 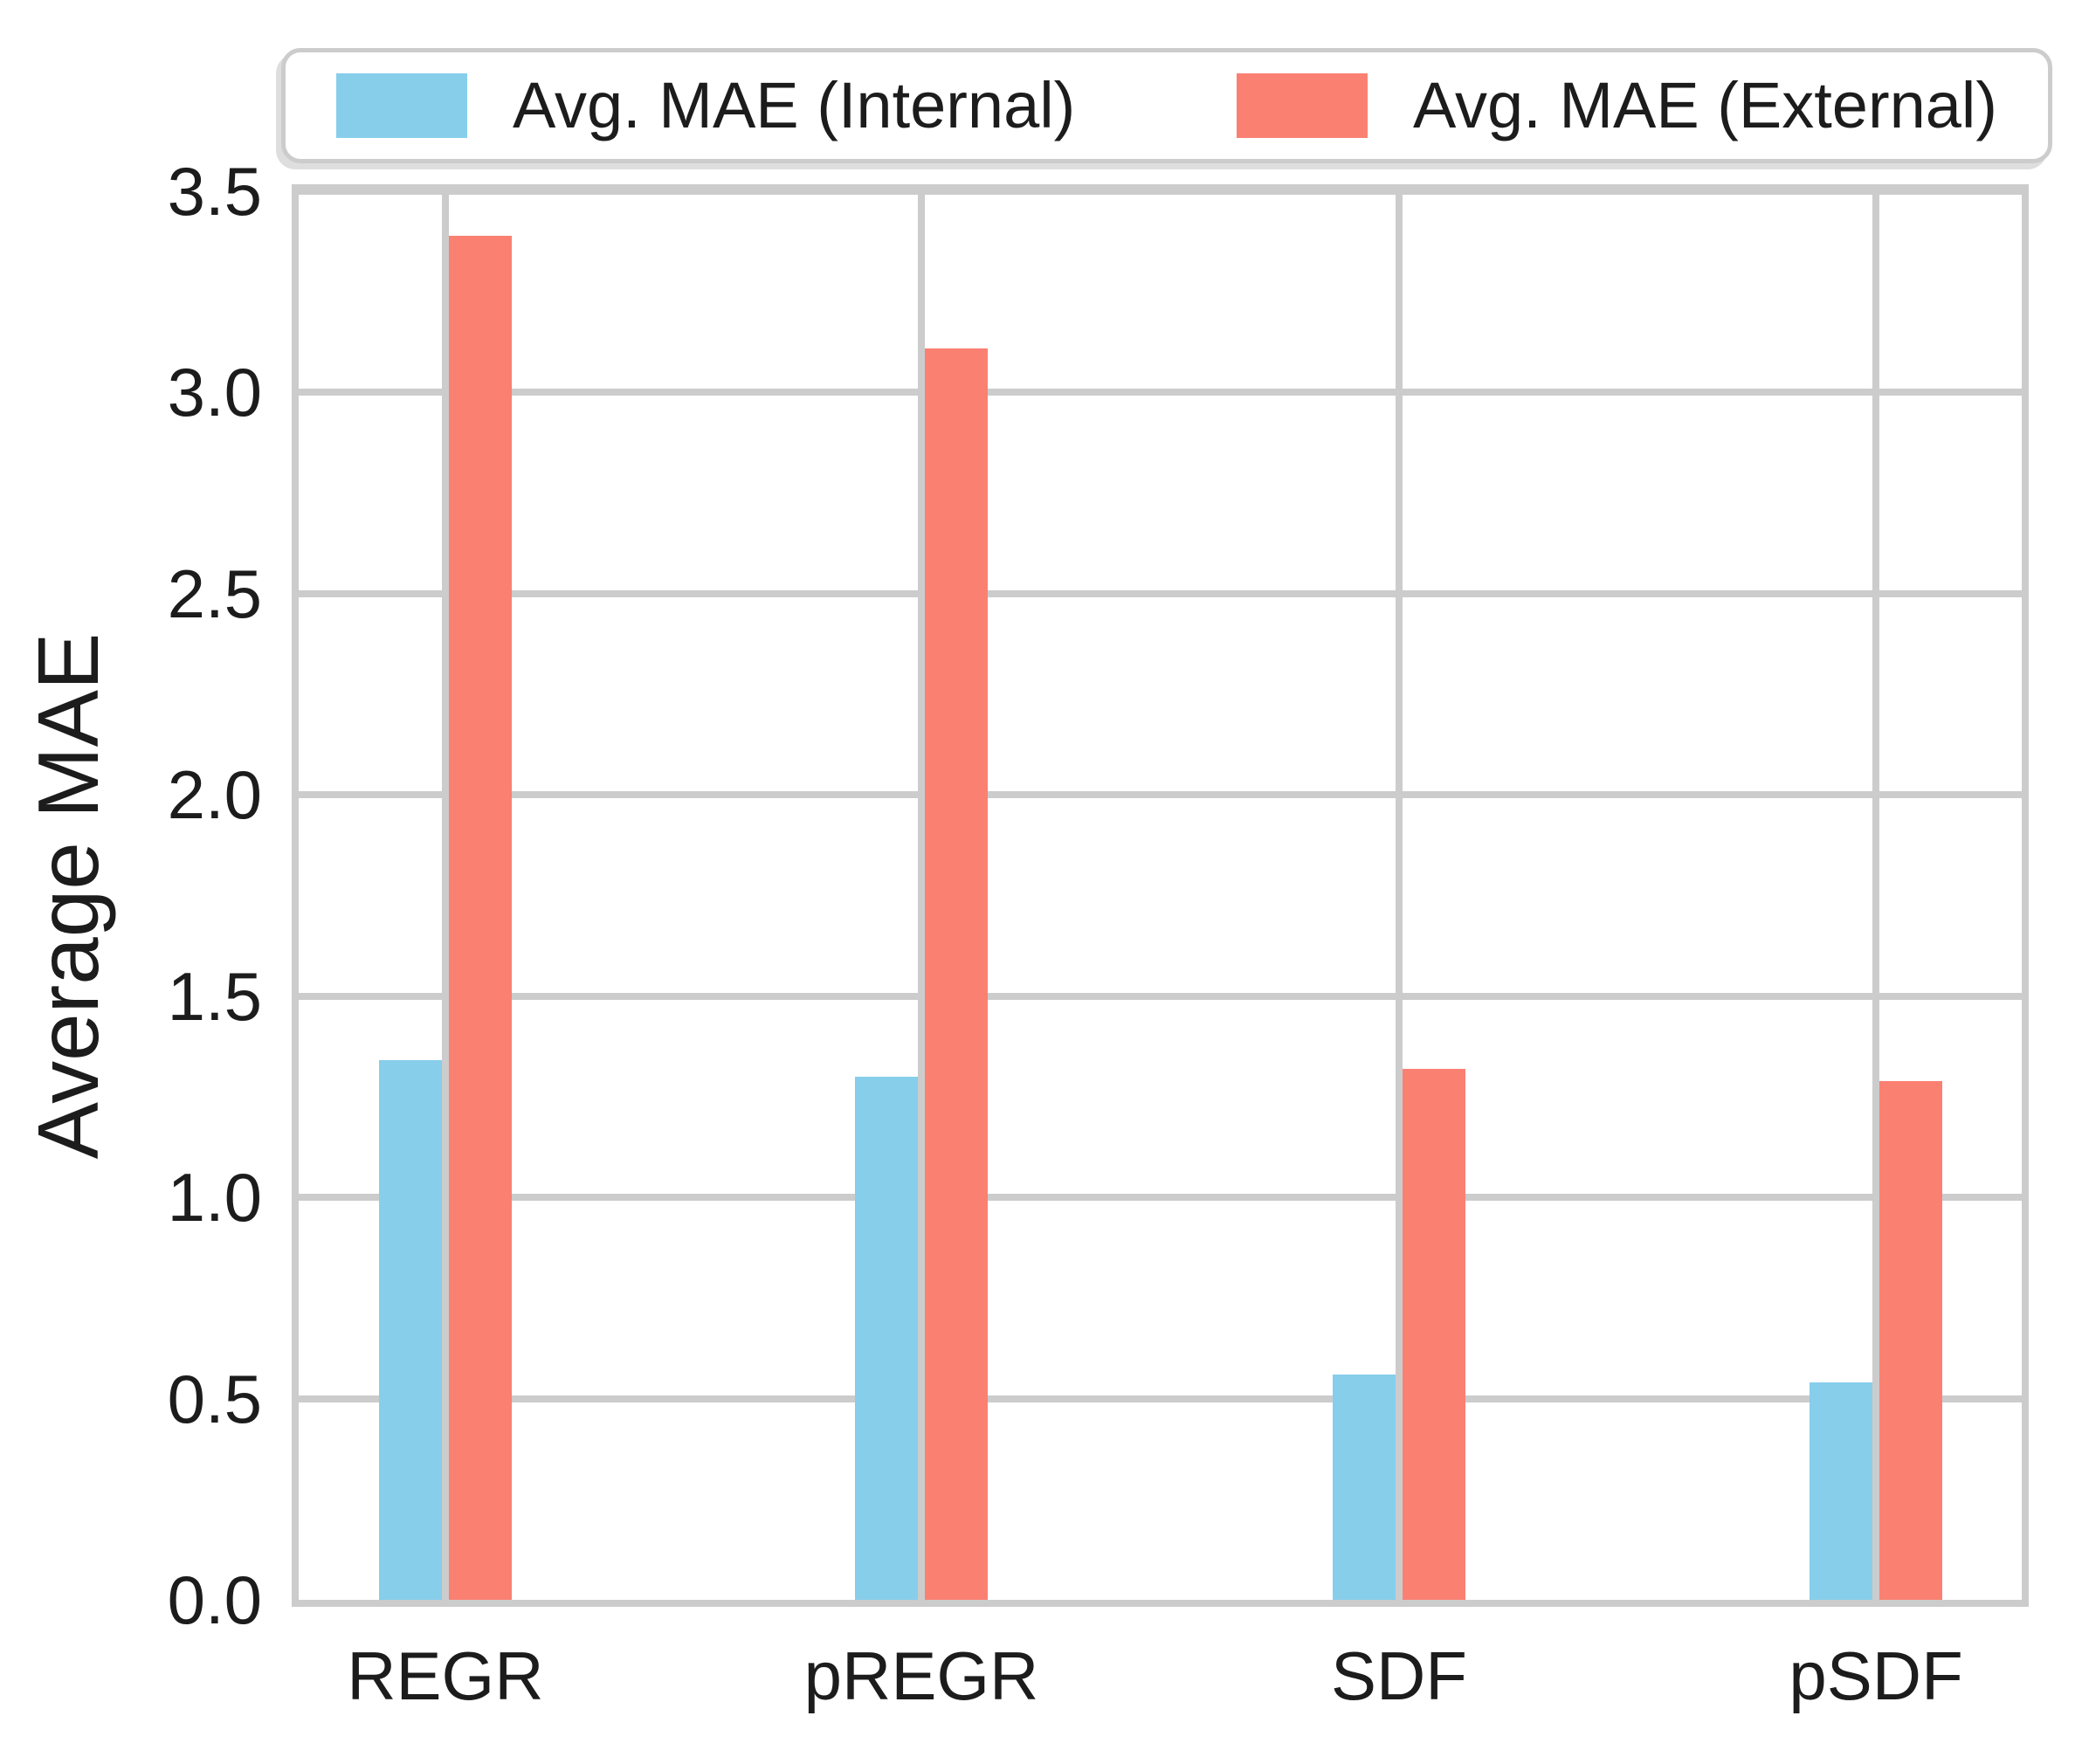 What do you see at coordinates (214, 192) in the screenshot?
I see `ytick-label-3.5: 3.5` at bounding box center [214, 192].